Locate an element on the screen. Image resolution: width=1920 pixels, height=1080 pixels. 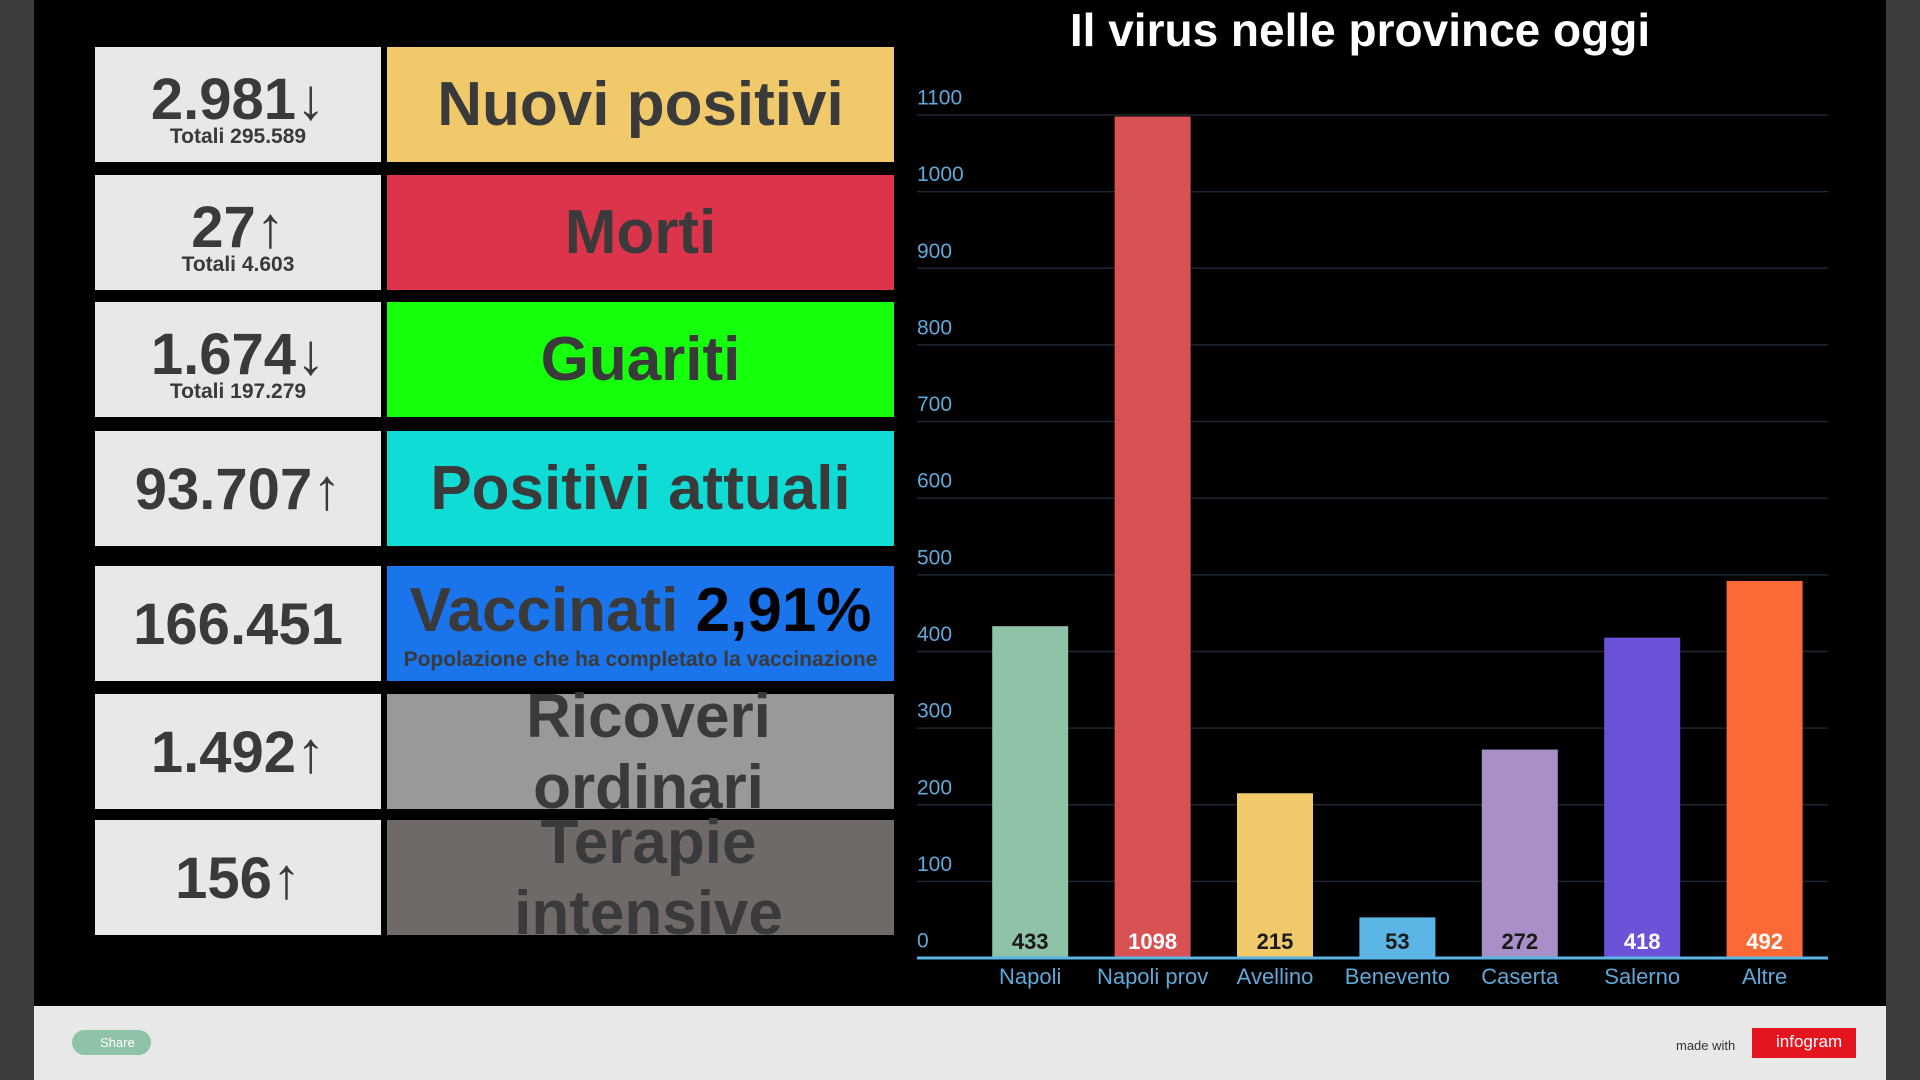
y-tick-label: 100 is located at coordinates (934, 864).